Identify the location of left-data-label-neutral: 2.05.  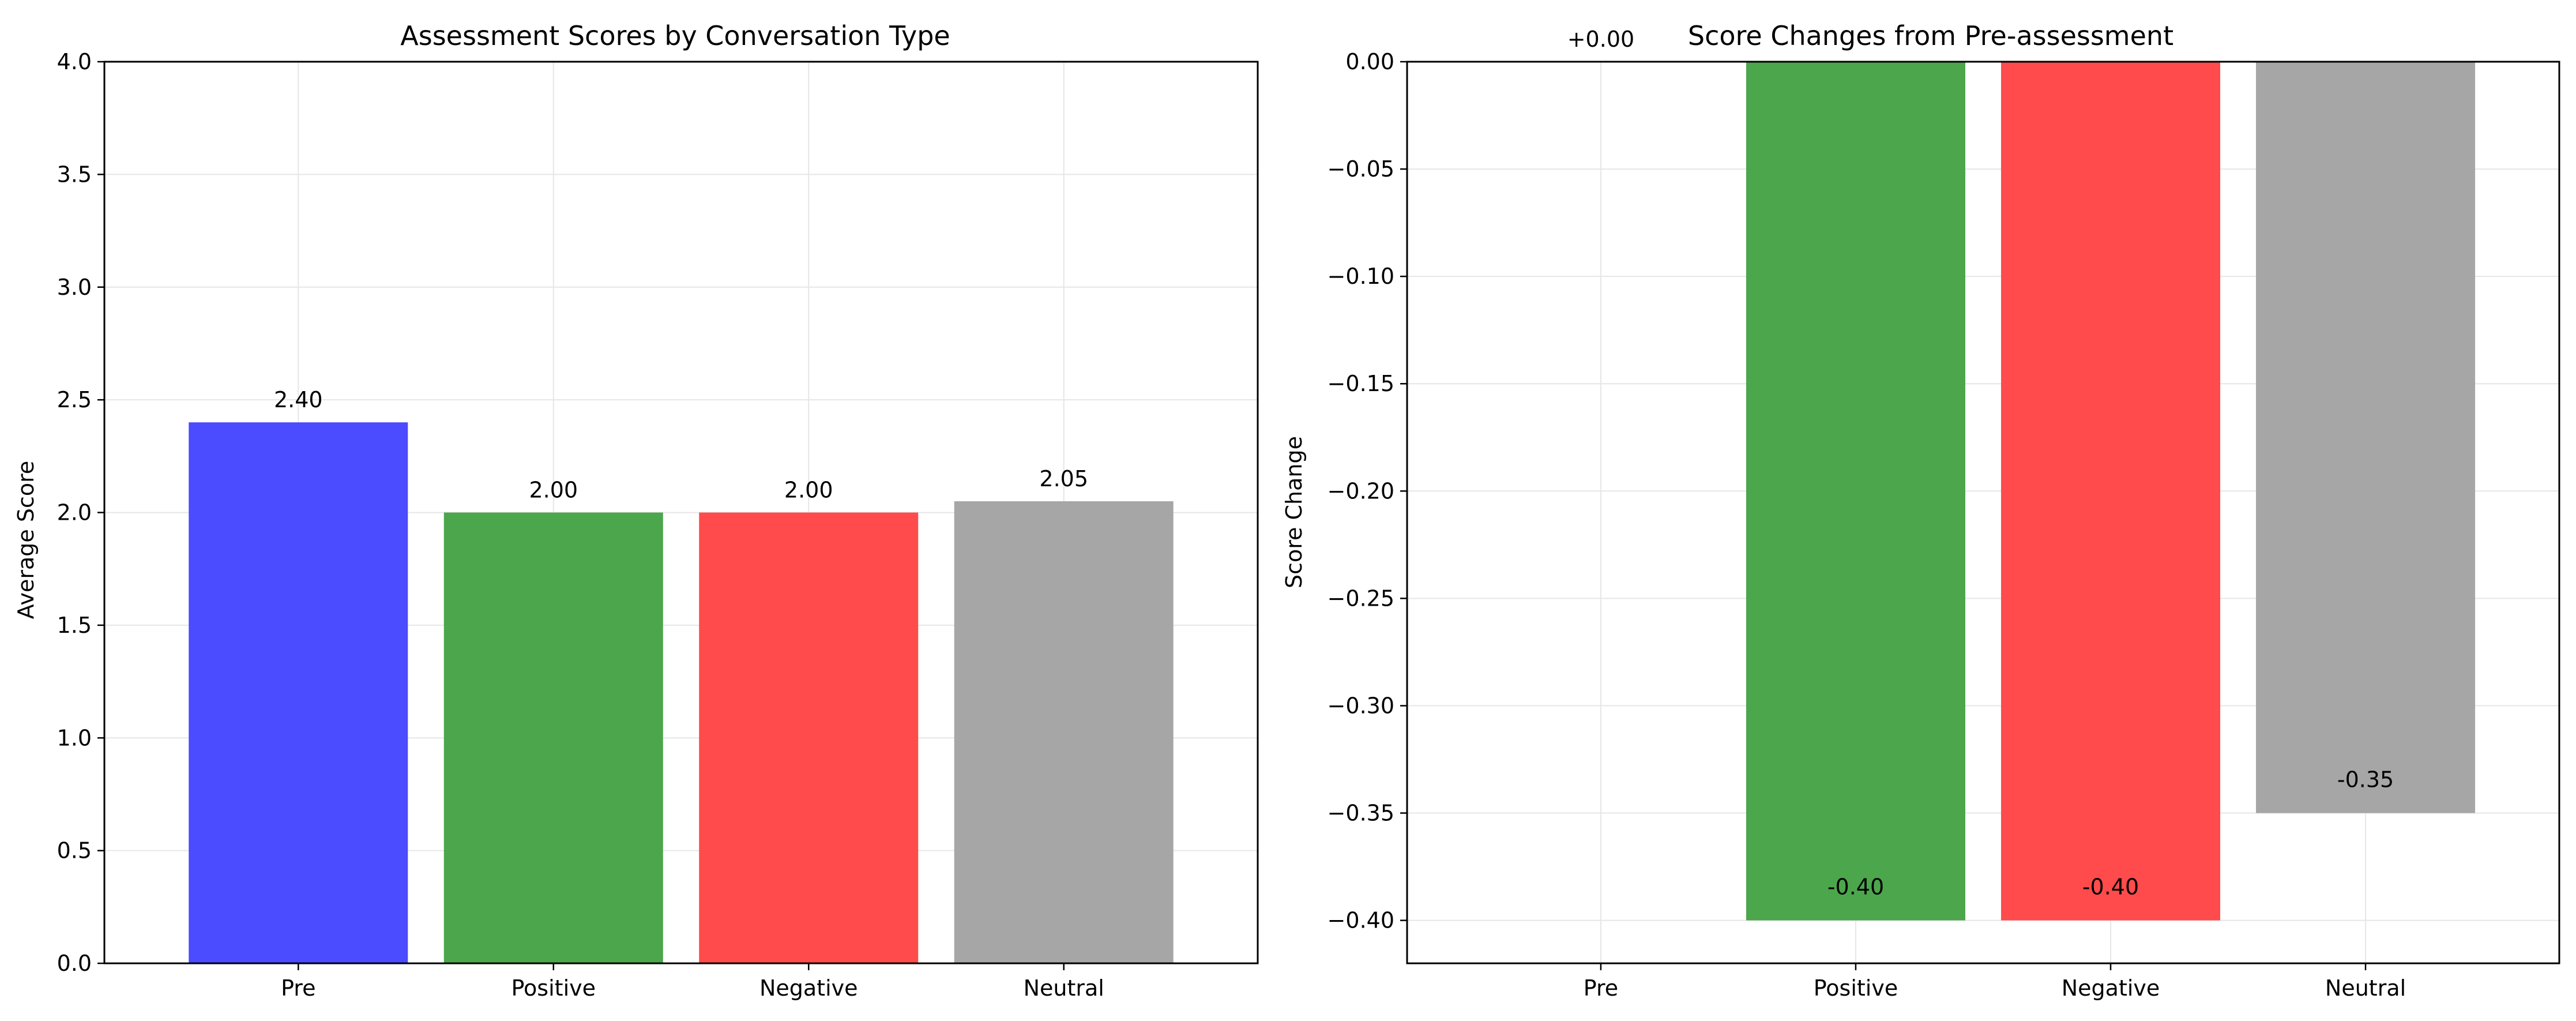
(1063, 478).